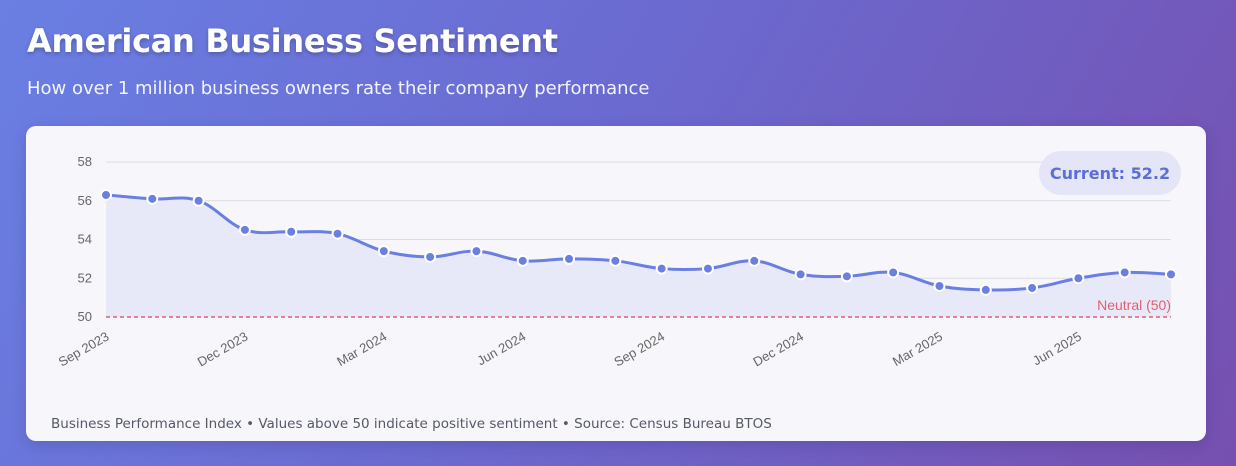  Describe the element at coordinates (84, 349) in the screenshot. I see `x-tick-label: Sep 2023` at that location.